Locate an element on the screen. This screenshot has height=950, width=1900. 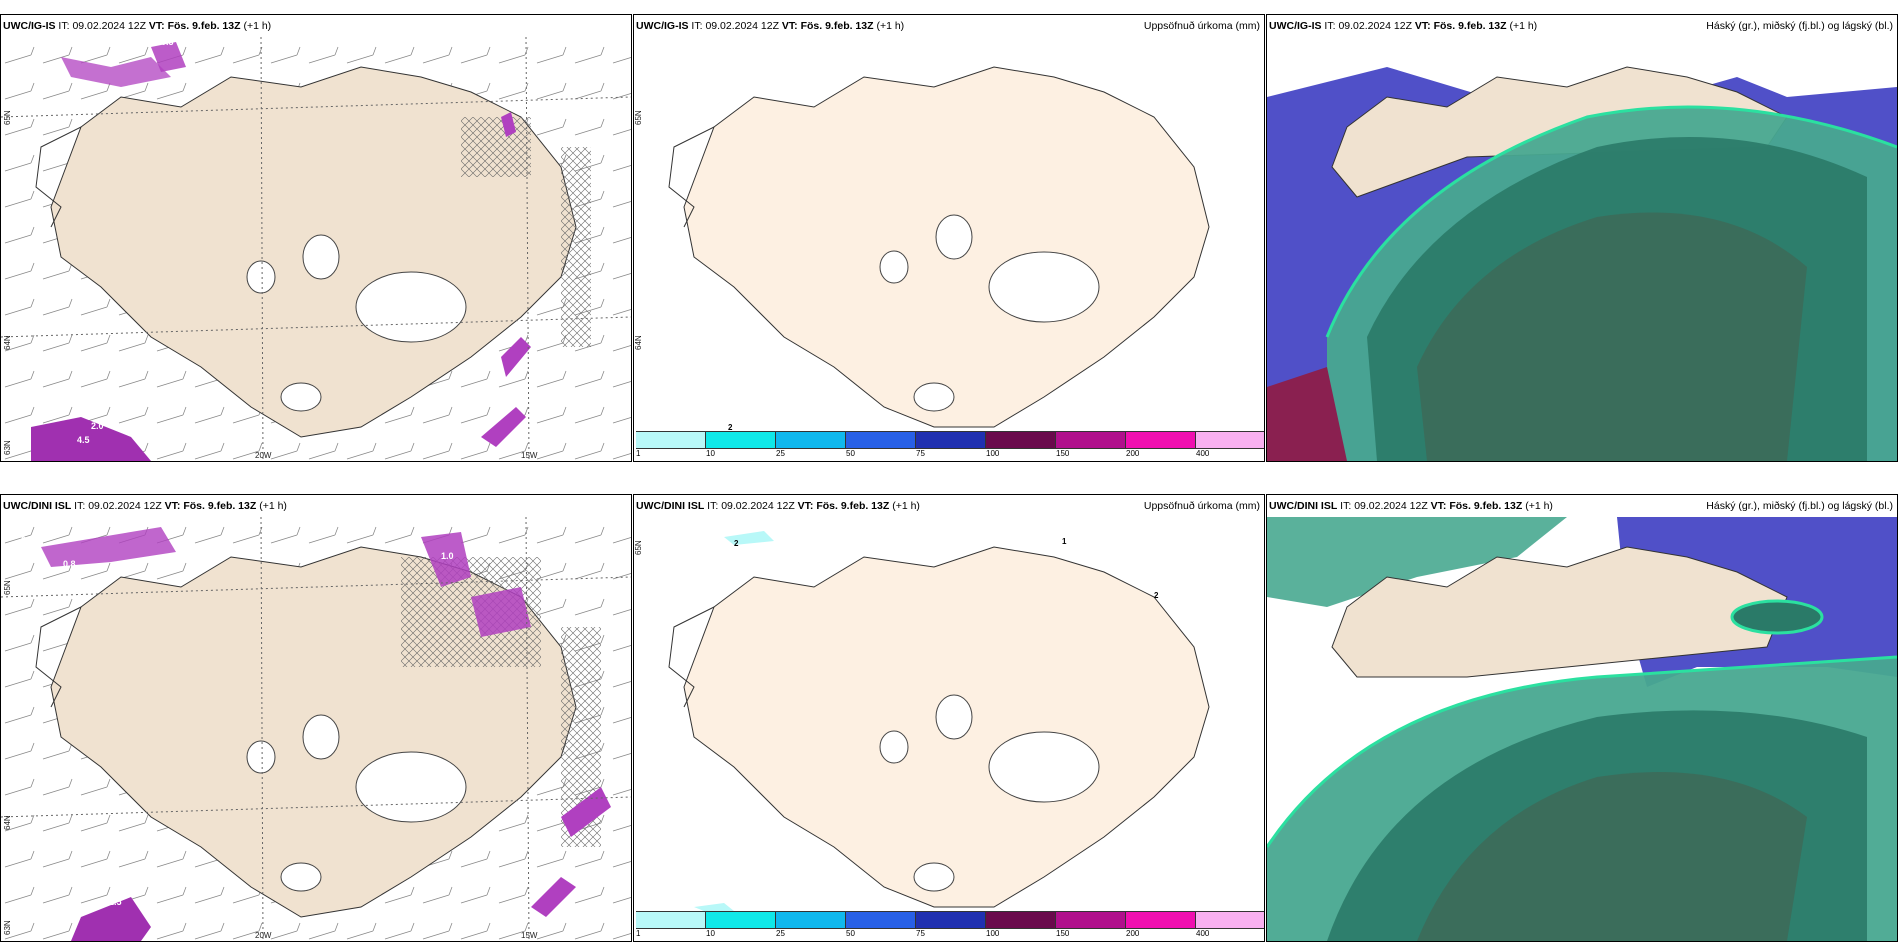
contour-label: 1 is located at coordinates (1064, 541).